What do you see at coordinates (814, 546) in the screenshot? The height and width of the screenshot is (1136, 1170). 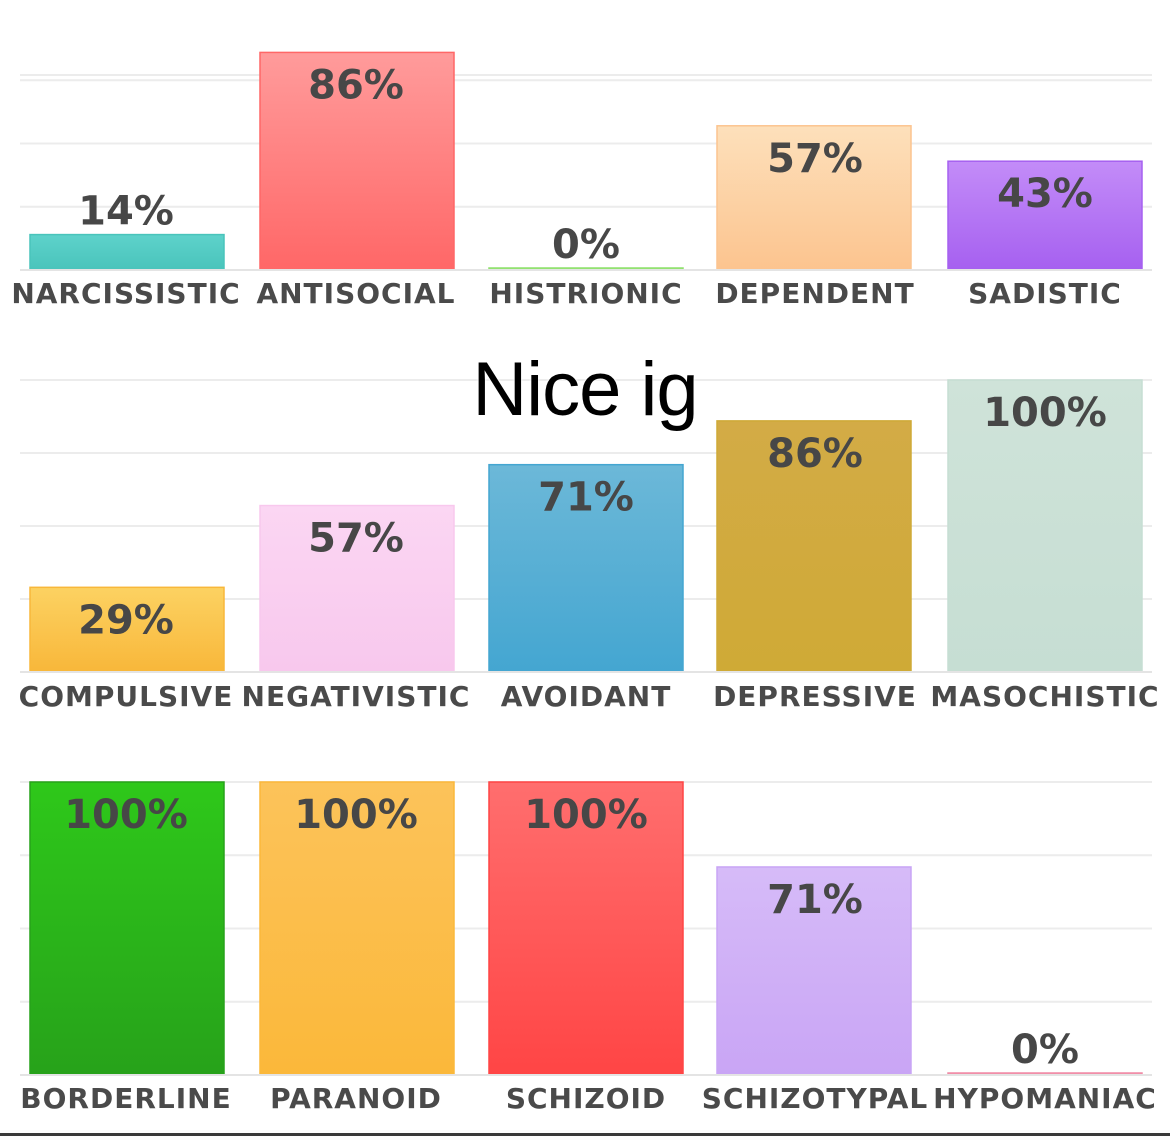 I see `bar-depressive` at bounding box center [814, 546].